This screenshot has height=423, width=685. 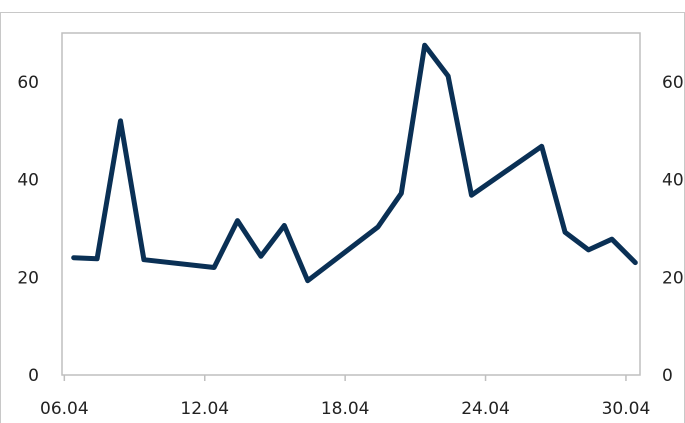 What do you see at coordinates (28, 278) in the screenshot?
I see `y-tick-label-left: 20` at bounding box center [28, 278].